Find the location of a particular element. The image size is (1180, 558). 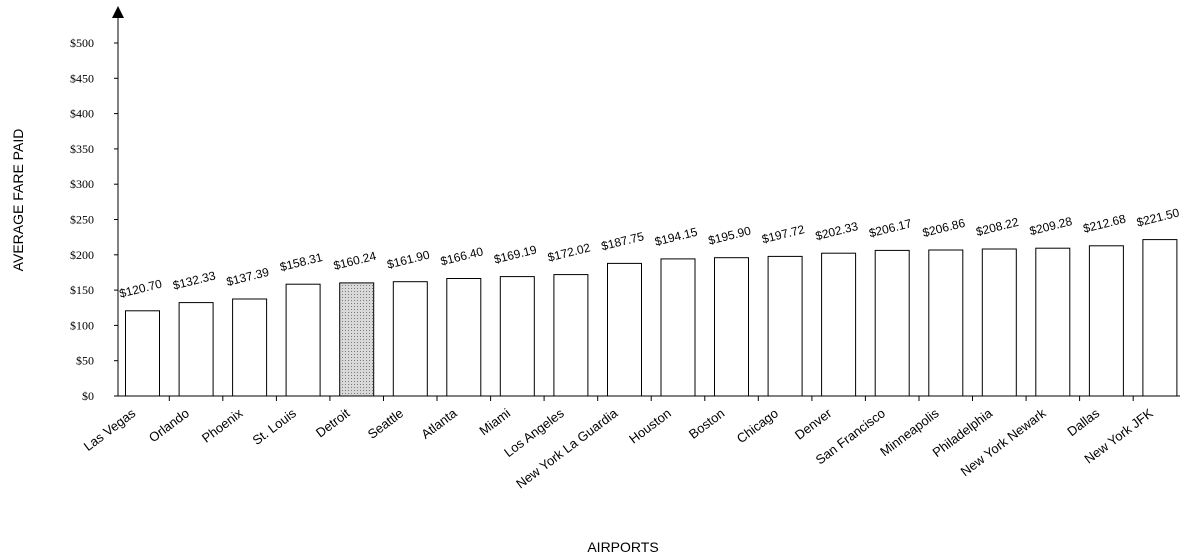

category-label: Houston is located at coordinates (650, 425).